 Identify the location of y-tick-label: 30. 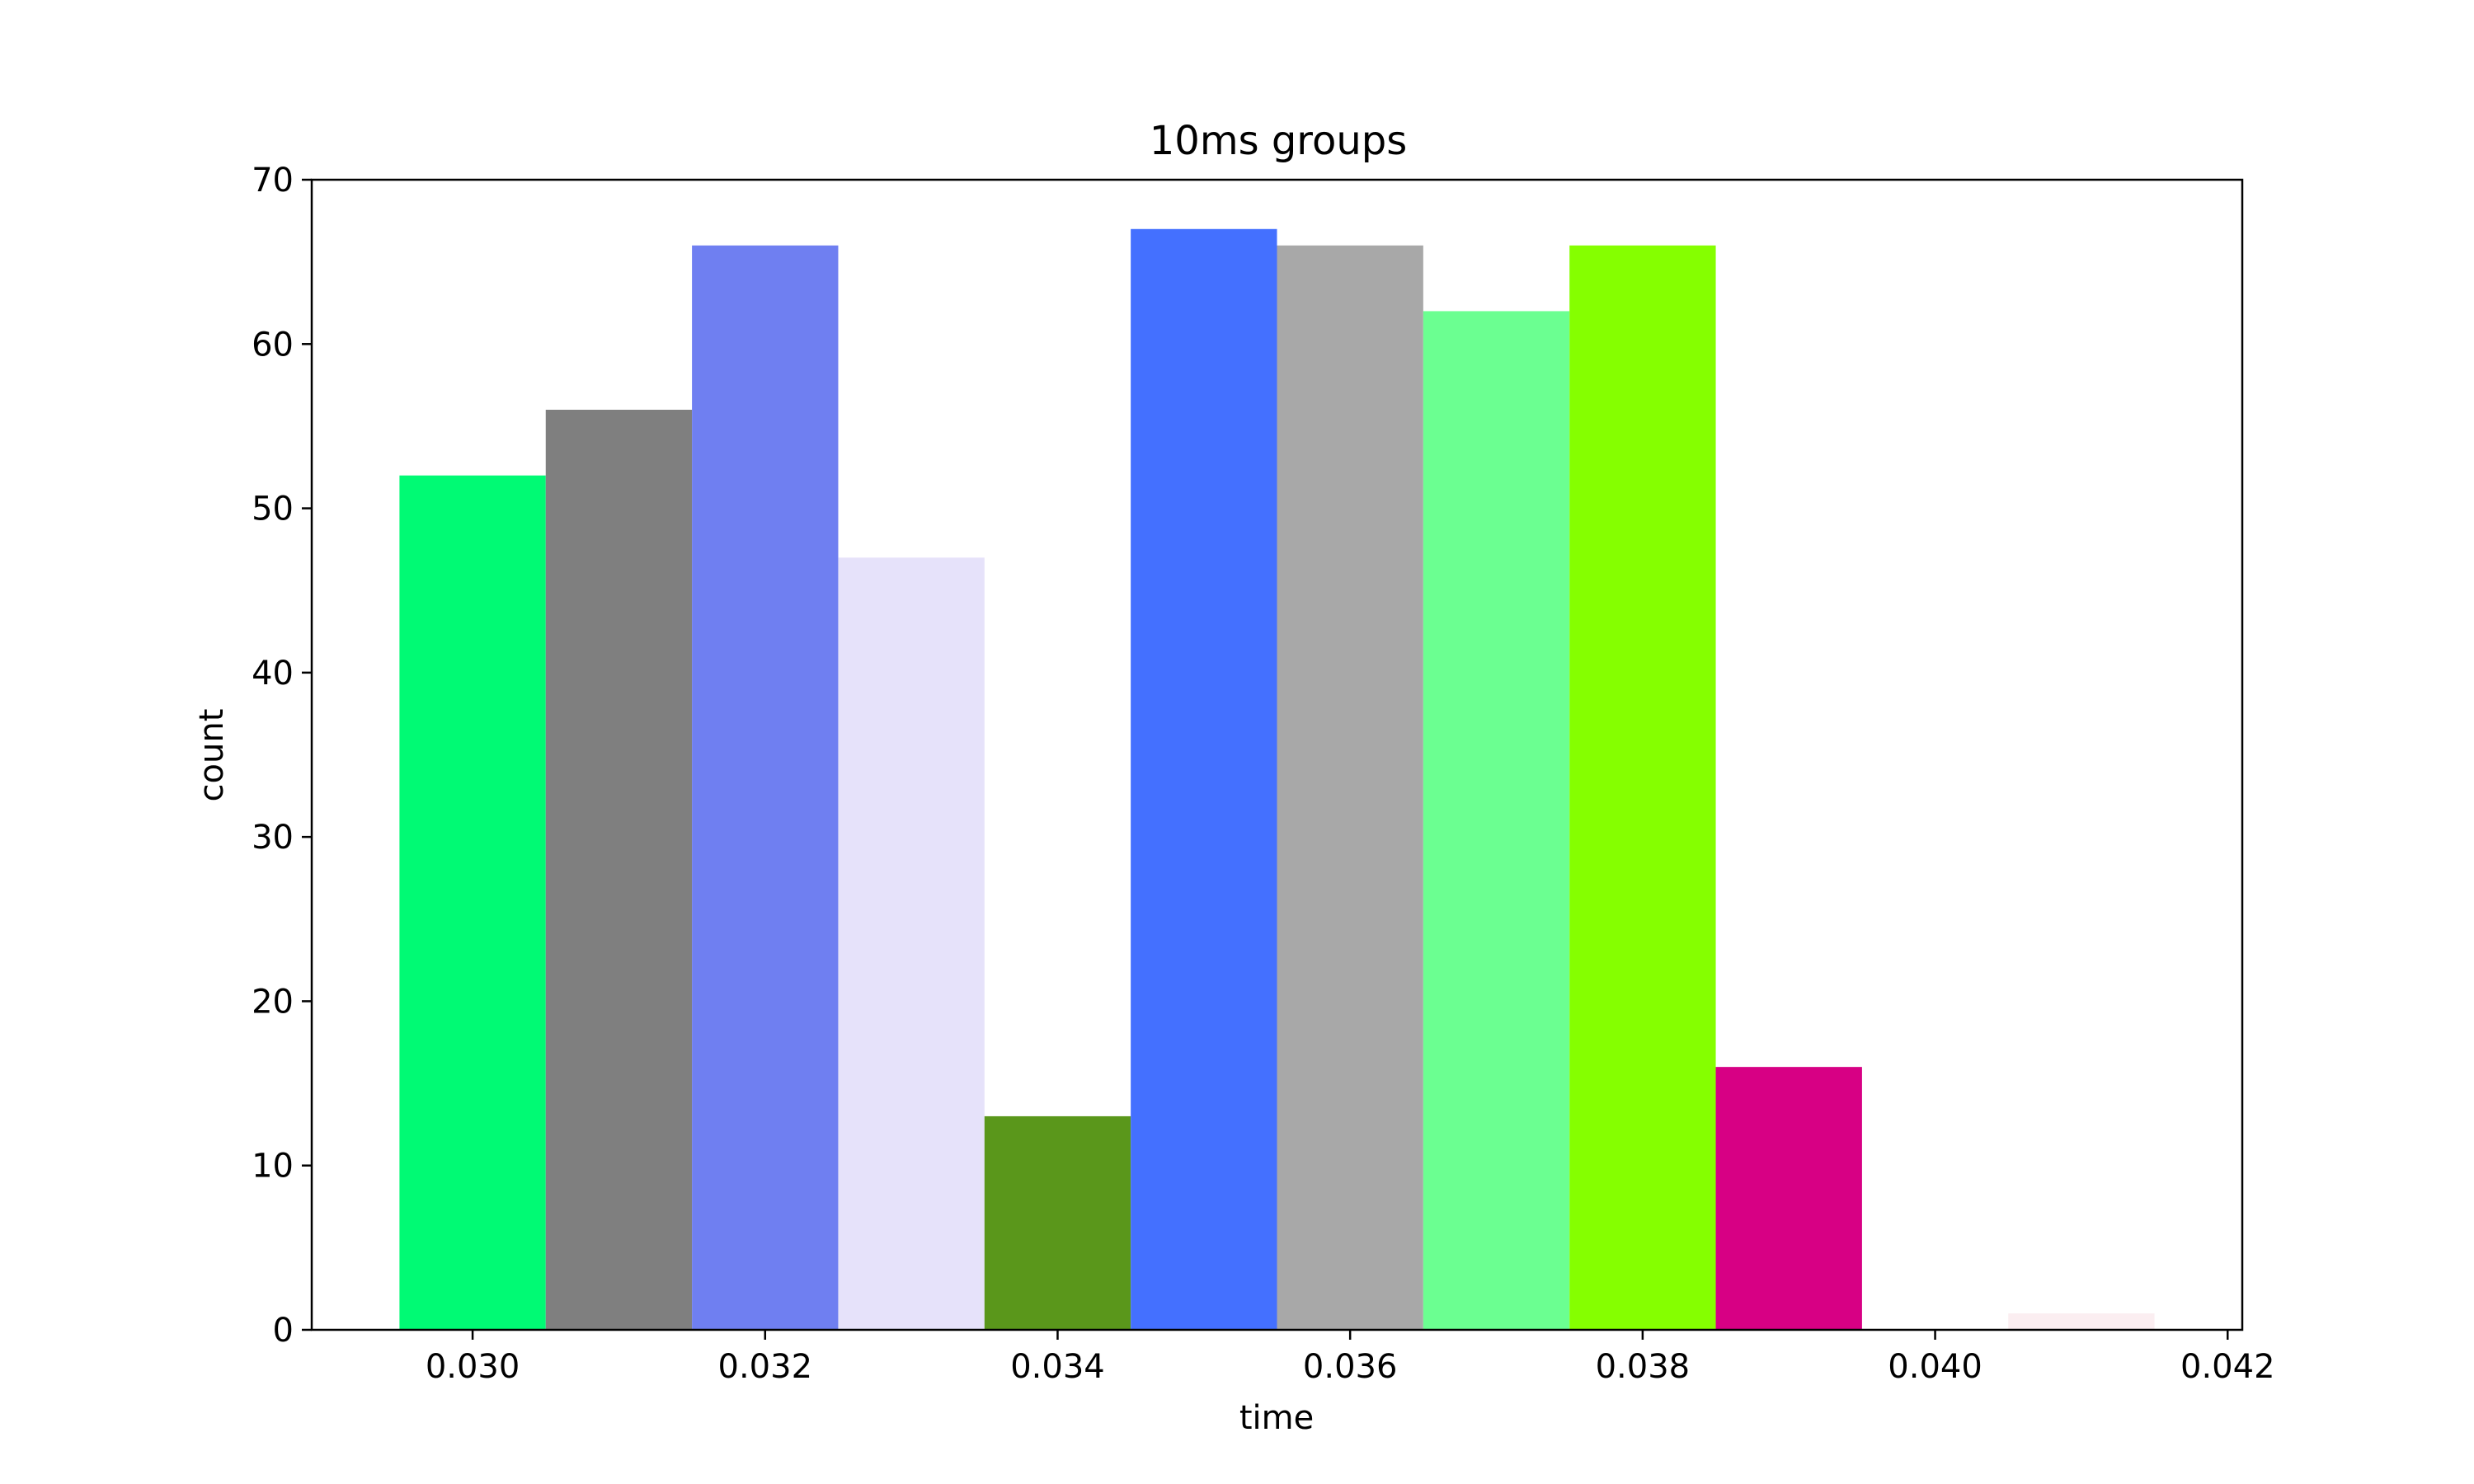
(273, 838).